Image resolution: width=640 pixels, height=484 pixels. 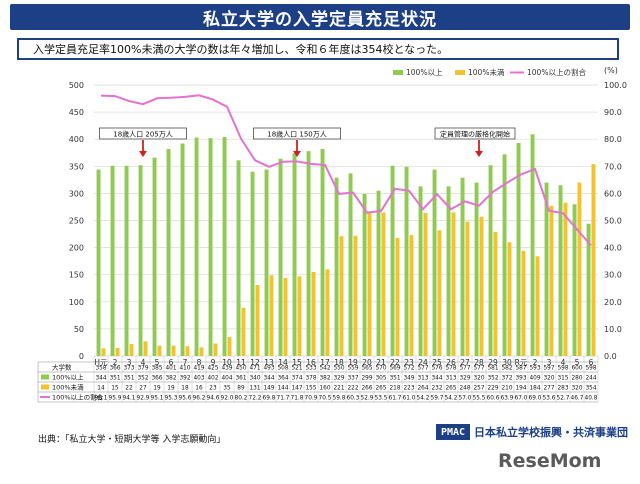 I want to click on y-tick-label: 150, so click(x=76, y=275).